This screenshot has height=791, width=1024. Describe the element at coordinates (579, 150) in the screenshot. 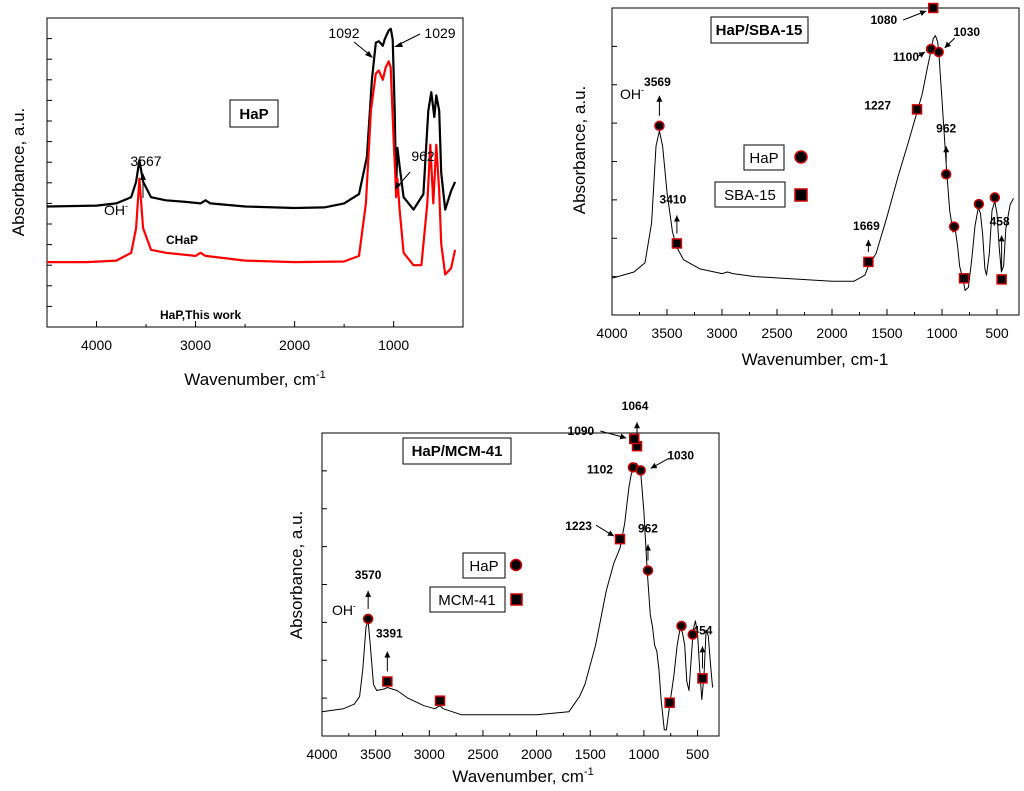

I see `sba15-y-axis-label: Absorbance, a.u.` at that location.